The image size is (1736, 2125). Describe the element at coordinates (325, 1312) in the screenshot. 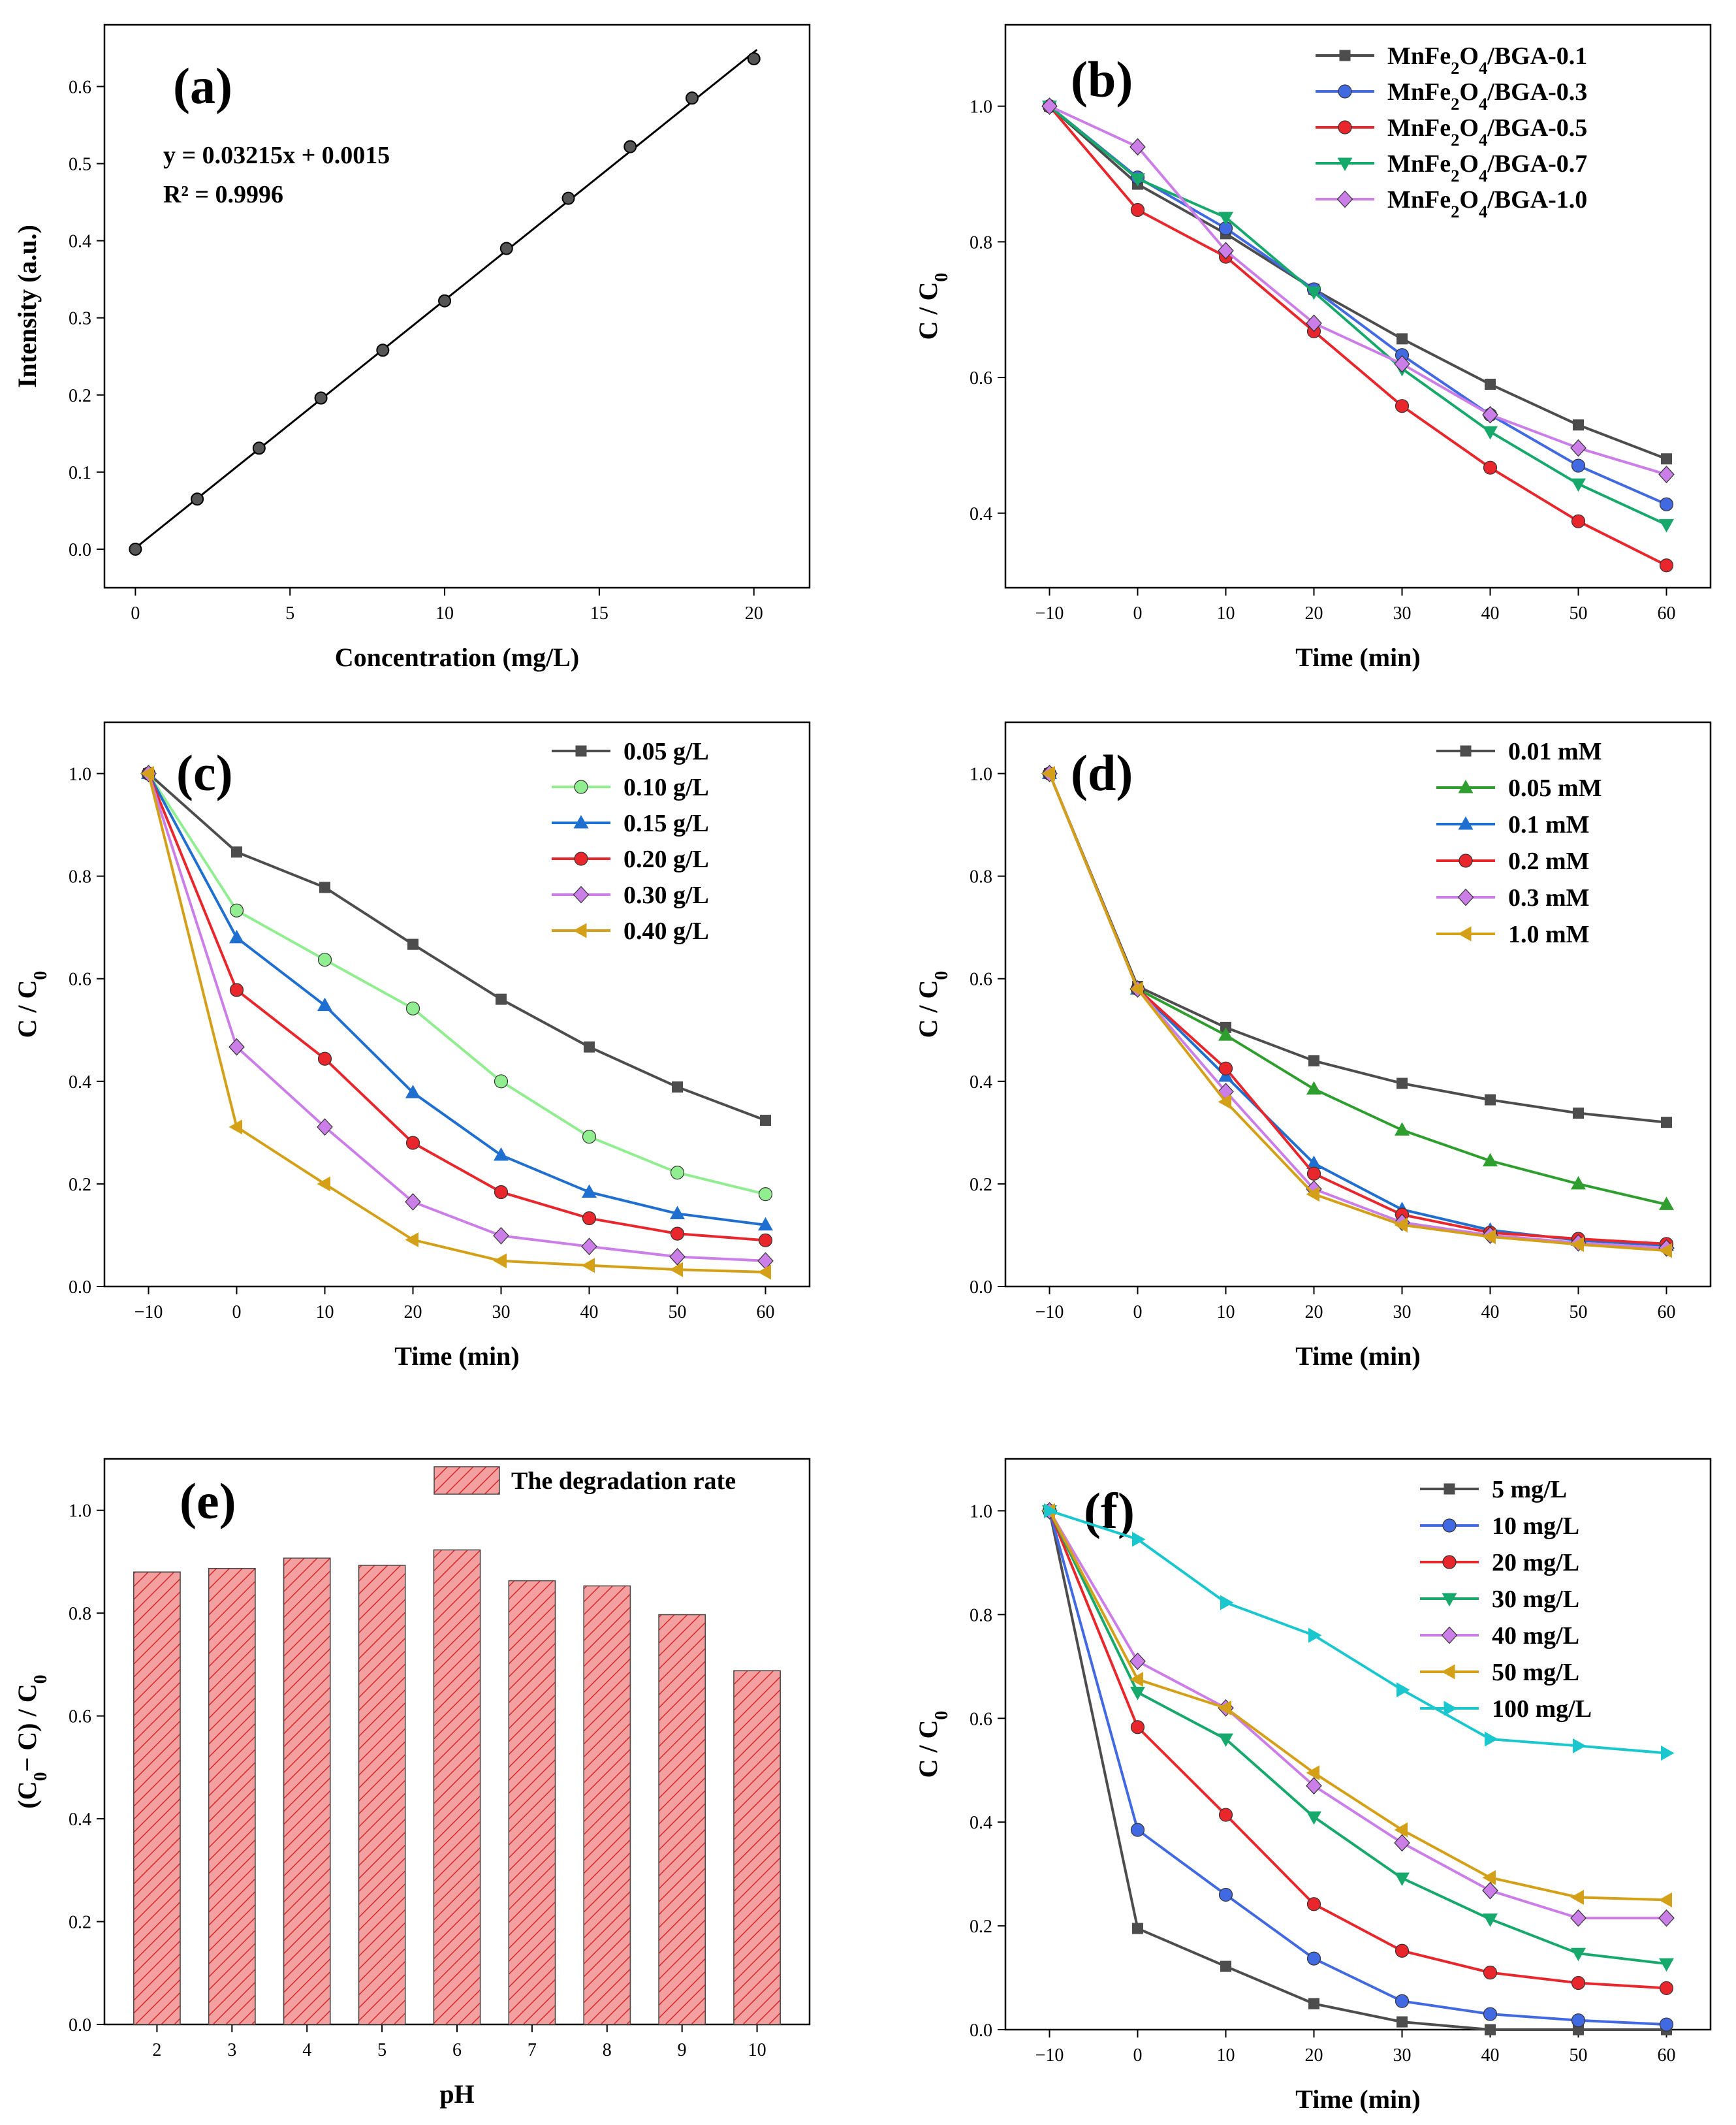

I see `x-tick-label: 10` at that location.